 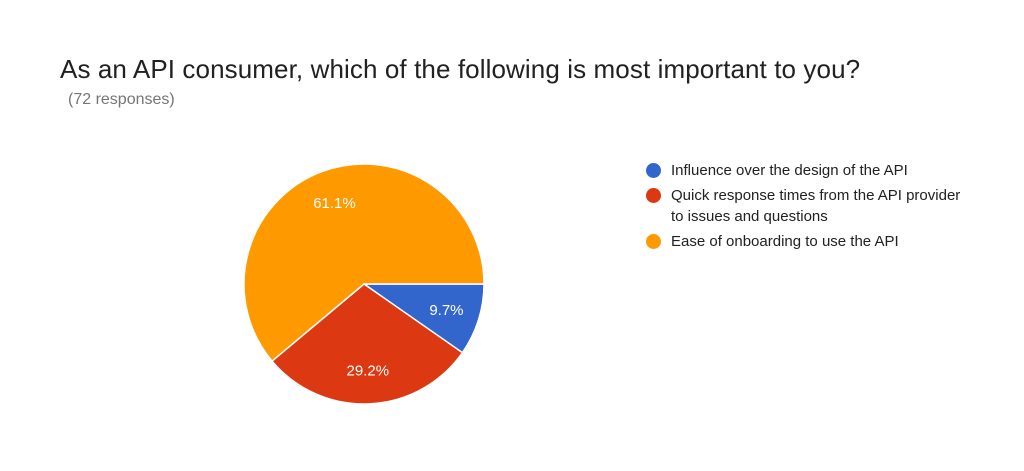 What do you see at coordinates (785, 241) in the screenshot?
I see `legend-label: Ease of onboarding to use the API` at bounding box center [785, 241].